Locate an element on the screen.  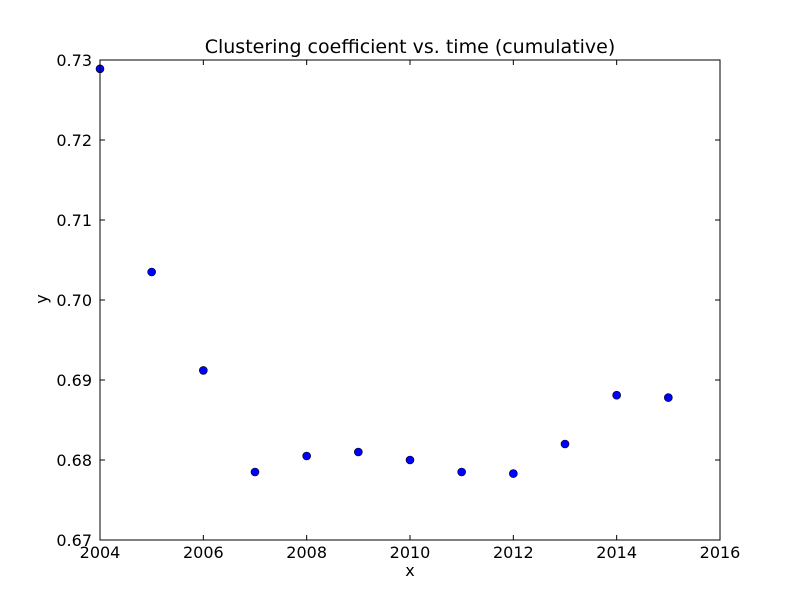
y-tick-label: 0.70 is located at coordinates (74, 300).